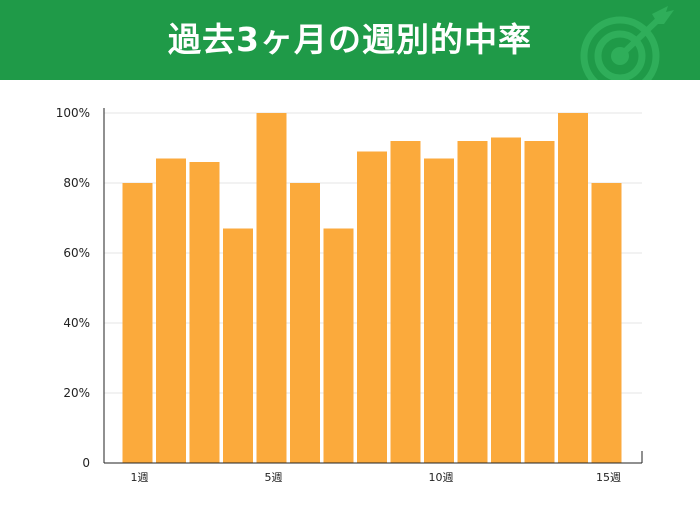 The image size is (700, 510). I want to click on x-tick-label: 5週, so click(274, 477).